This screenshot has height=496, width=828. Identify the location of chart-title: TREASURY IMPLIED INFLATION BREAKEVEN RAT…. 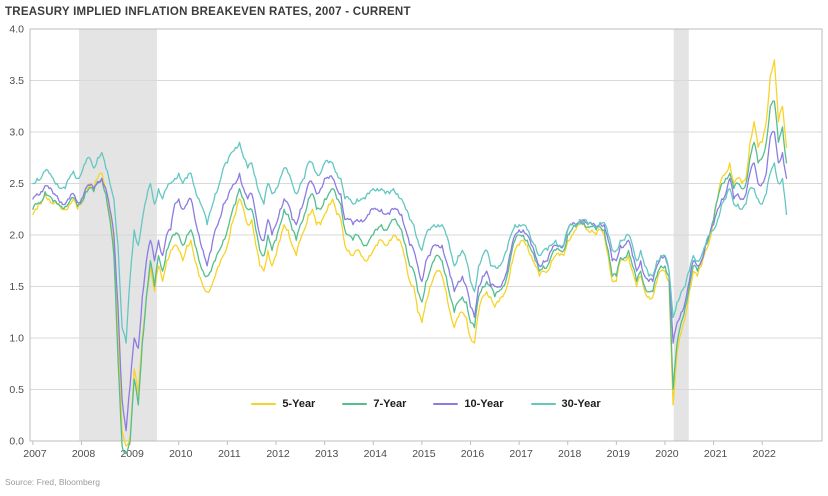
(208, 12).